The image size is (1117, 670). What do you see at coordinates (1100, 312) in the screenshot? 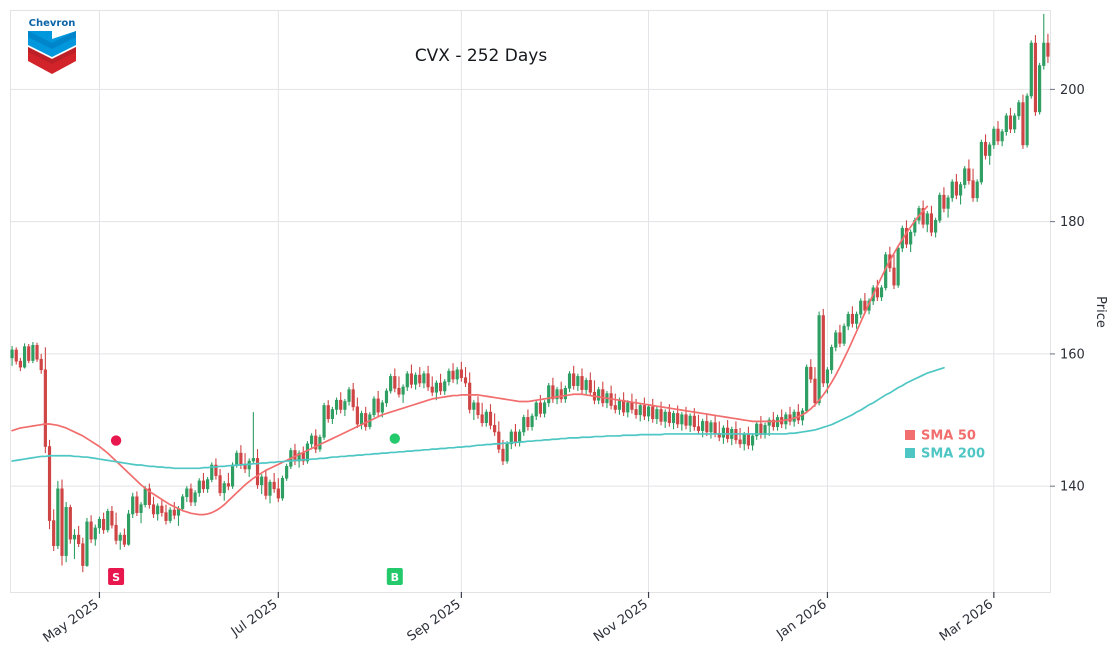
I see `y-axis-title: Price` at bounding box center [1100, 312].